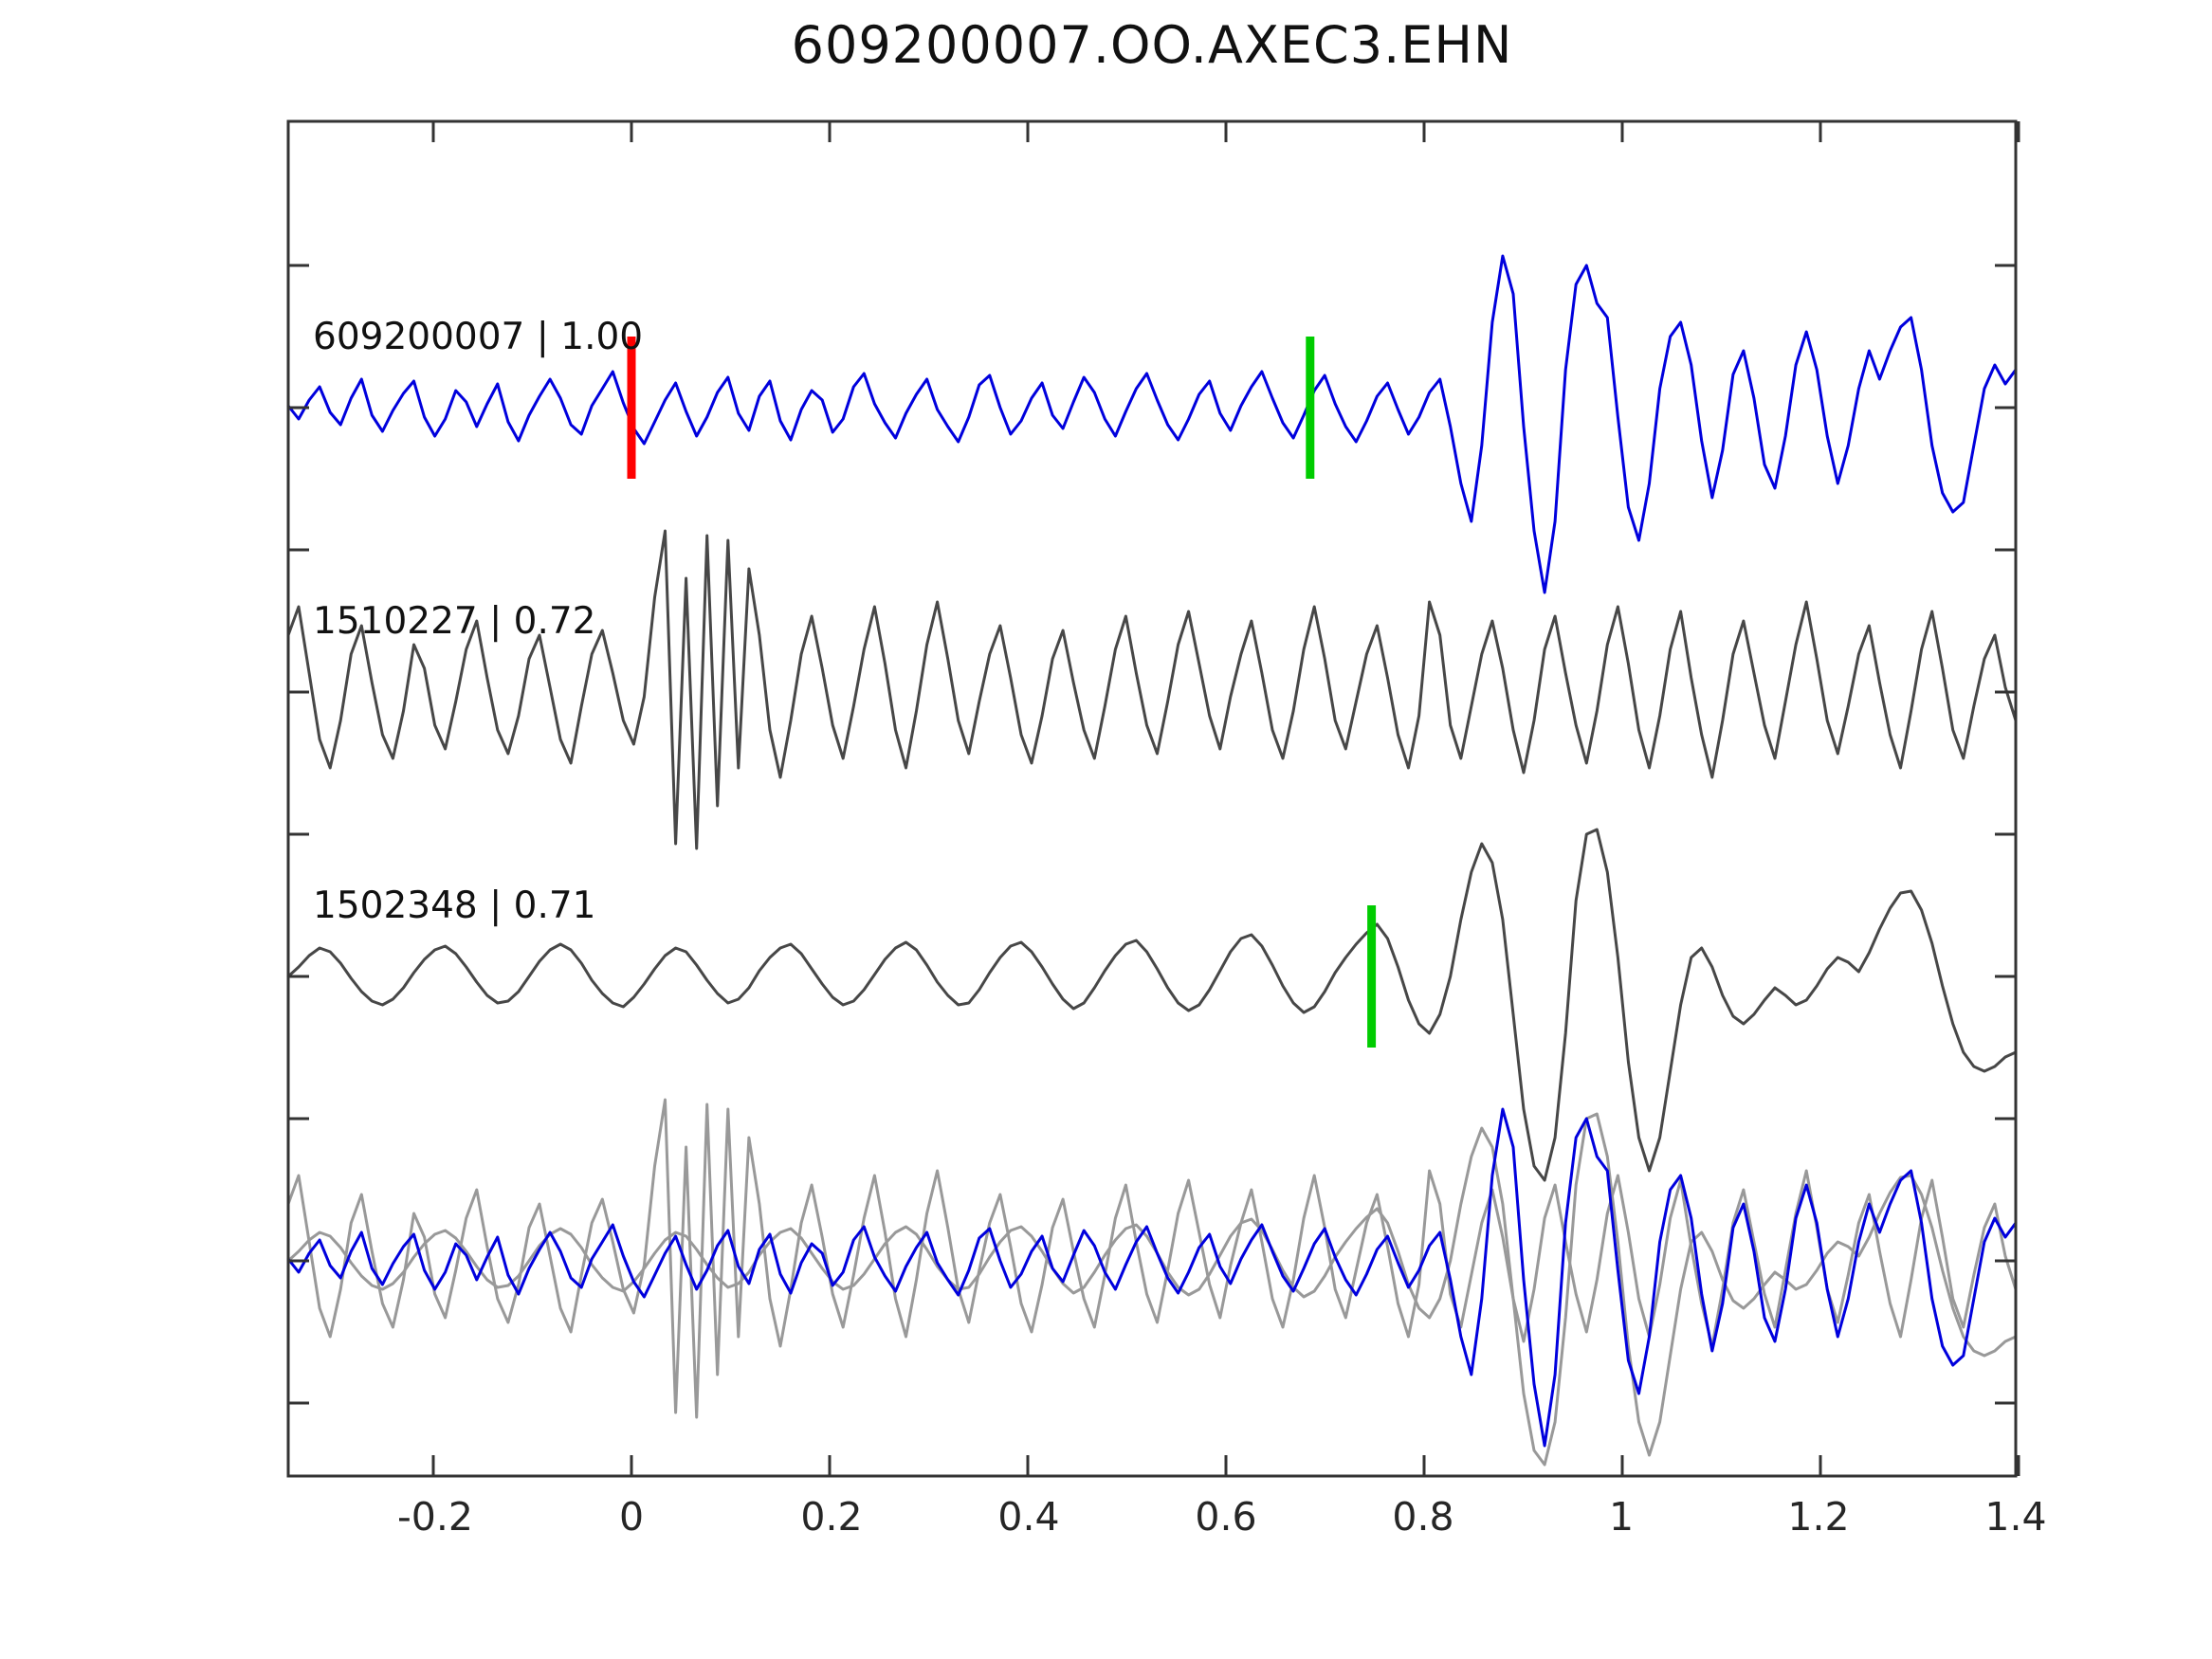  I want to click on x-tick-label: 0.8, so click(1423, 1517).